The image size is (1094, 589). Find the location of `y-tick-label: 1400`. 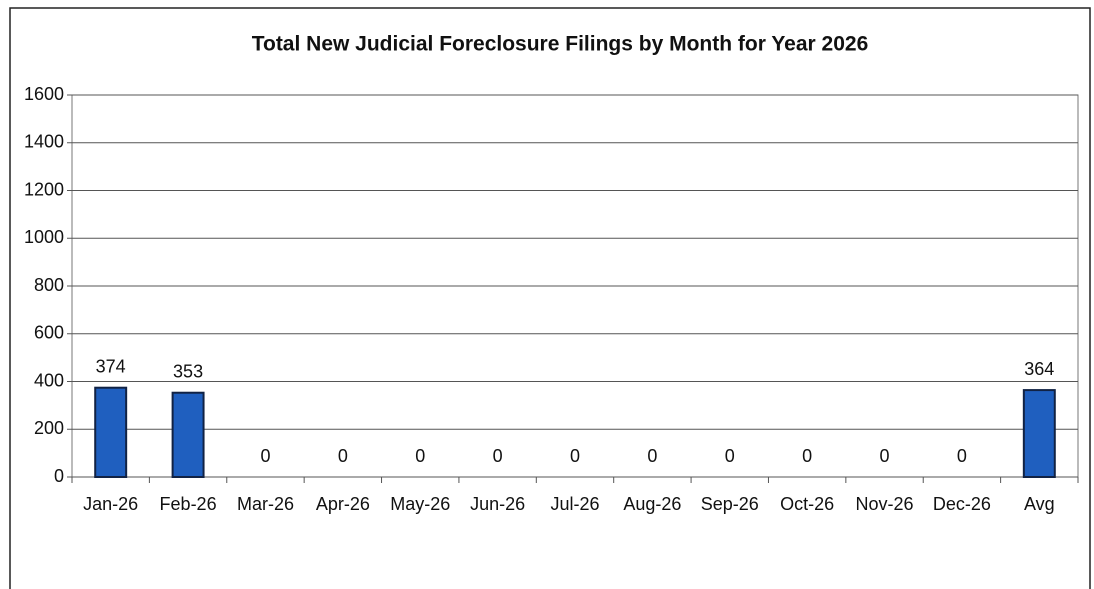

y-tick-label: 1400 is located at coordinates (44, 142).